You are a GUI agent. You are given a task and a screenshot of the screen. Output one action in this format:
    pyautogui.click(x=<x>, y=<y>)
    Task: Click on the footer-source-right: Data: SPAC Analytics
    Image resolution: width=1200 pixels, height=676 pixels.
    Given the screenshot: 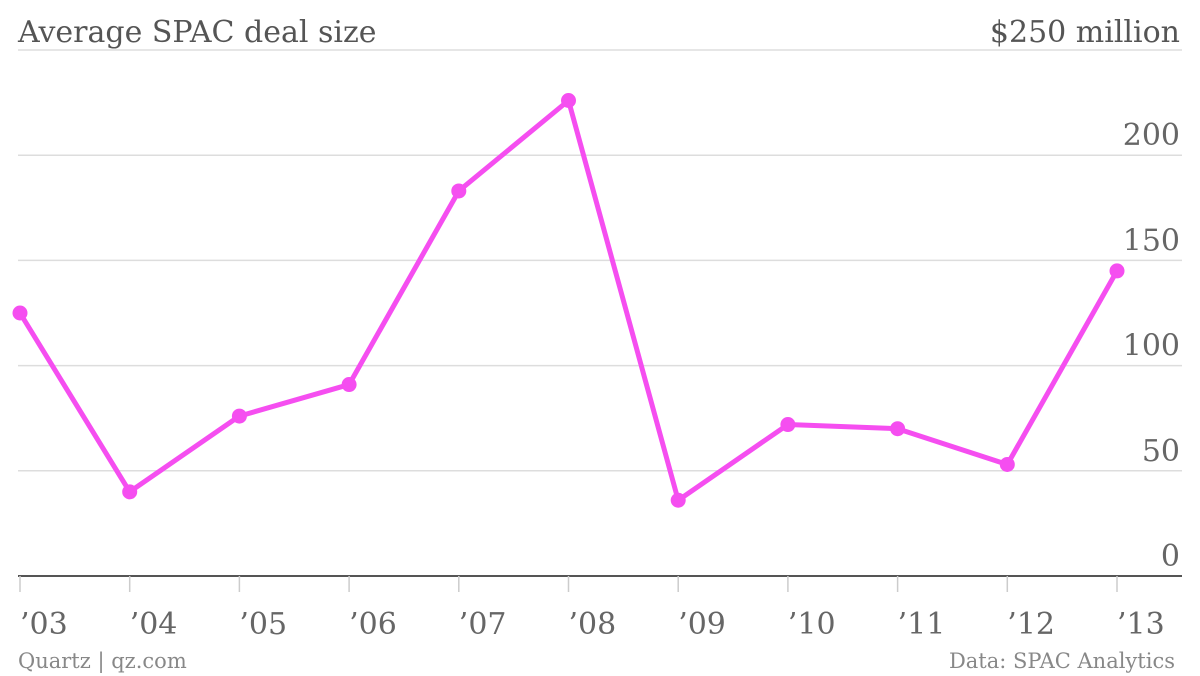 What is the action you would take?
    pyautogui.click(x=1062, y=661)
    